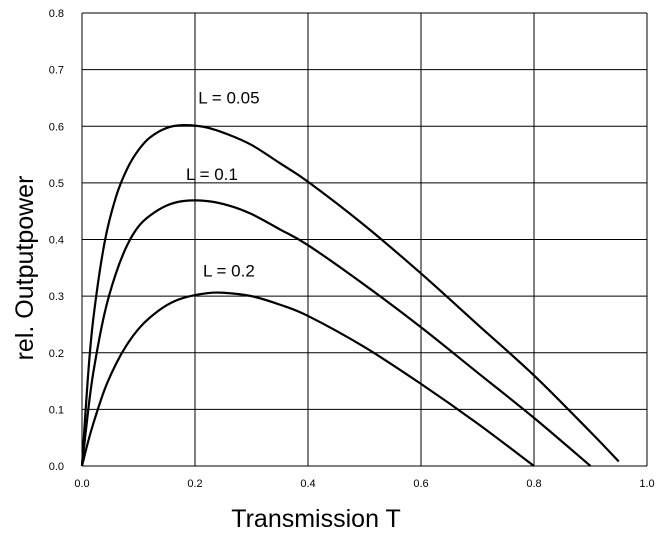 The image size is (665, 548). What do you see at coordinates (228, 98) in the screenshot?
I see `series-label-0: L = 0.05` at bounding box center [228, 98].